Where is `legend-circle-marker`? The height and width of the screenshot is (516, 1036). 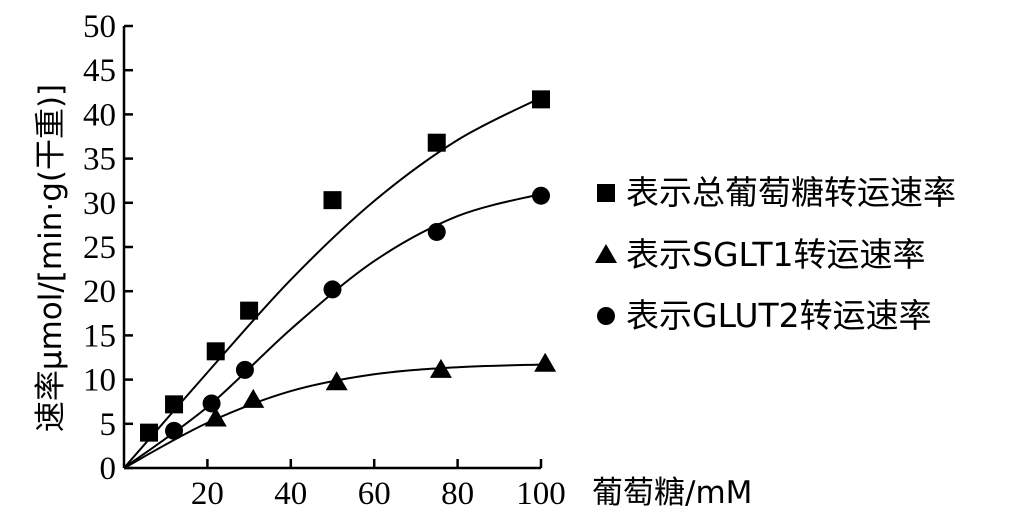 legend-circle-marker is located at coordinates (606, 316).